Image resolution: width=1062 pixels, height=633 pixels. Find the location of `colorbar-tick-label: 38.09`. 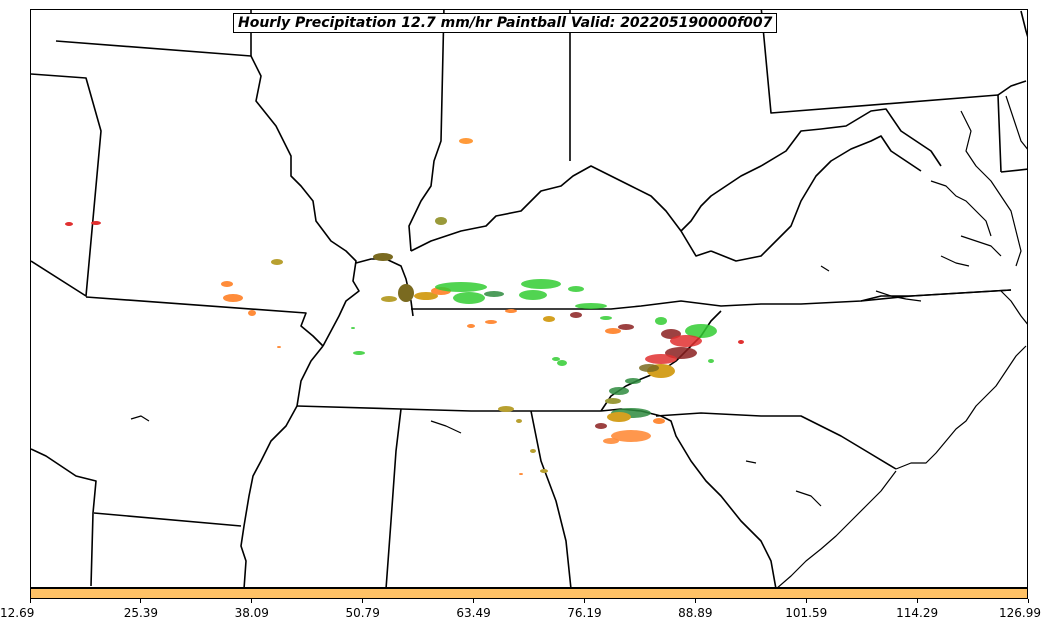

colorbar-tick-label: 38.09 is located at coordinates (251, 613).